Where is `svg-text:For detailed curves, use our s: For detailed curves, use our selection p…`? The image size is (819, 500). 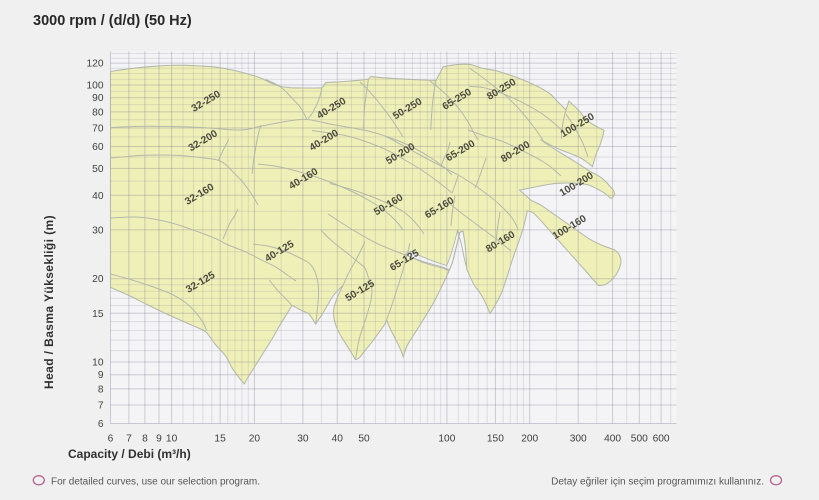
svg-text:For detailed curves, use our s: For detailed curves, use our selection p… is located at coordinates (155, 482).